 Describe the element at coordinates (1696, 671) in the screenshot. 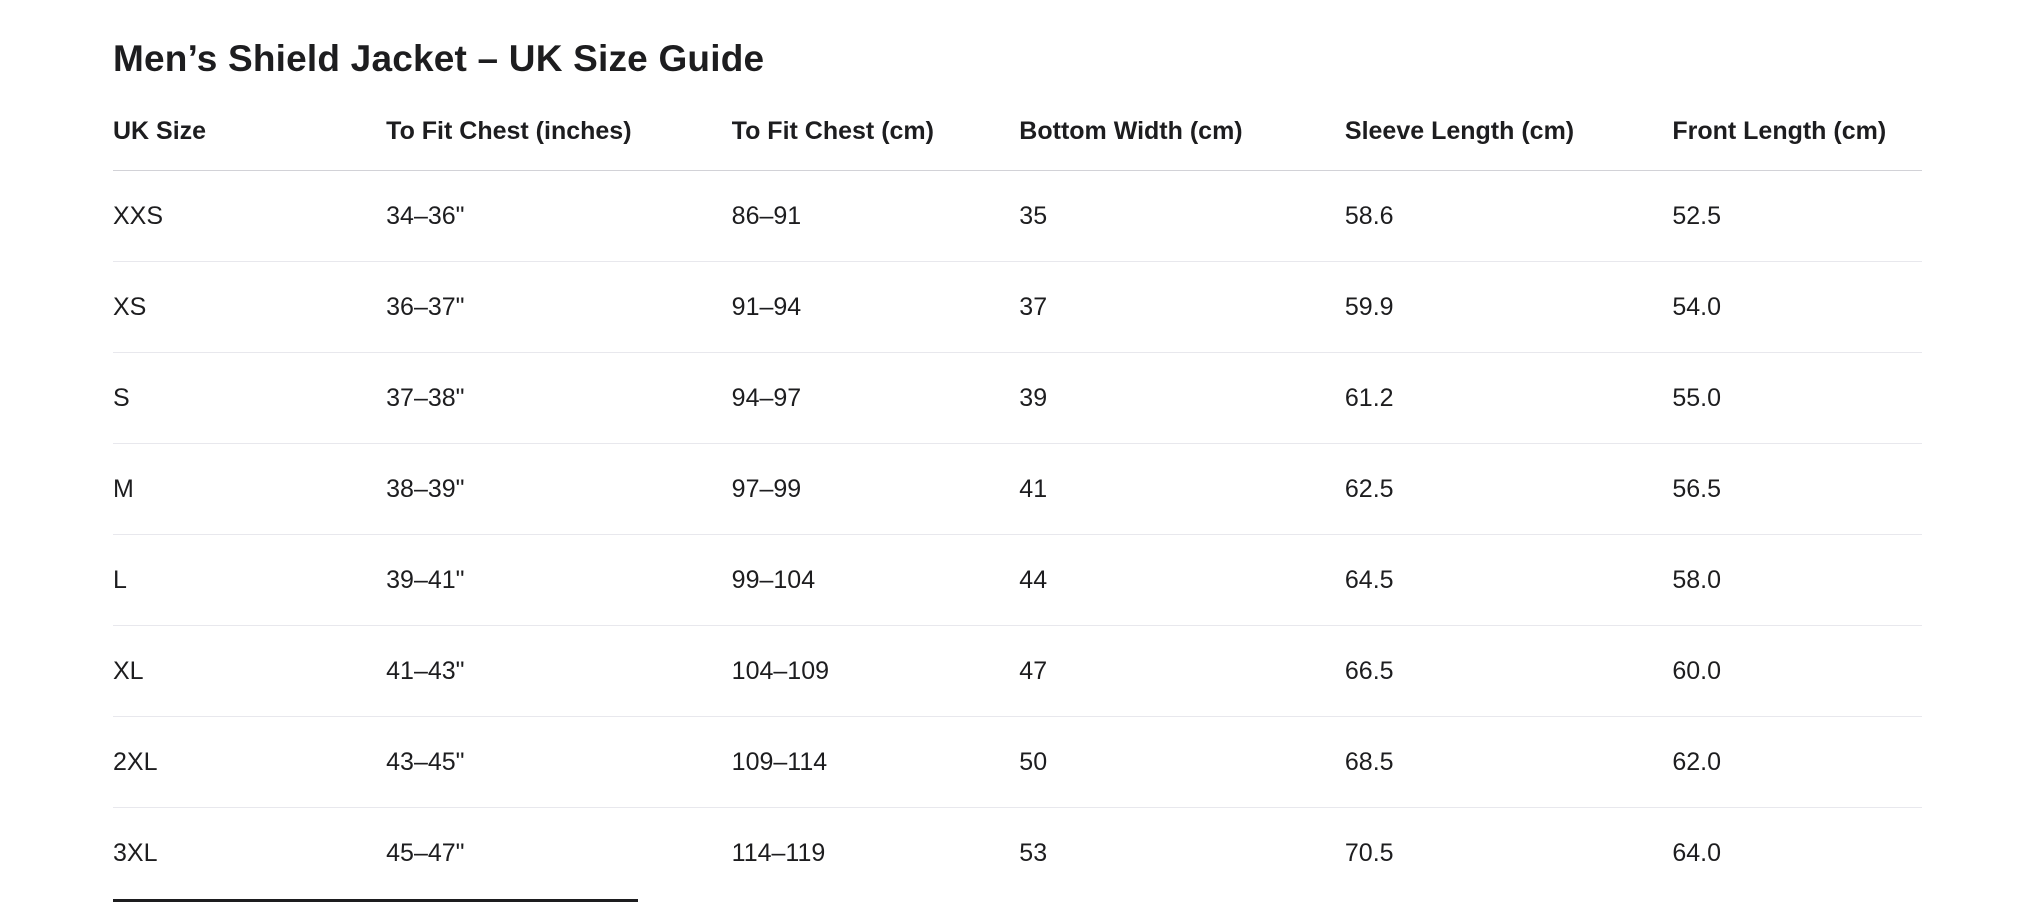

I see `cell-front_length_cm: 60.0` at that location.